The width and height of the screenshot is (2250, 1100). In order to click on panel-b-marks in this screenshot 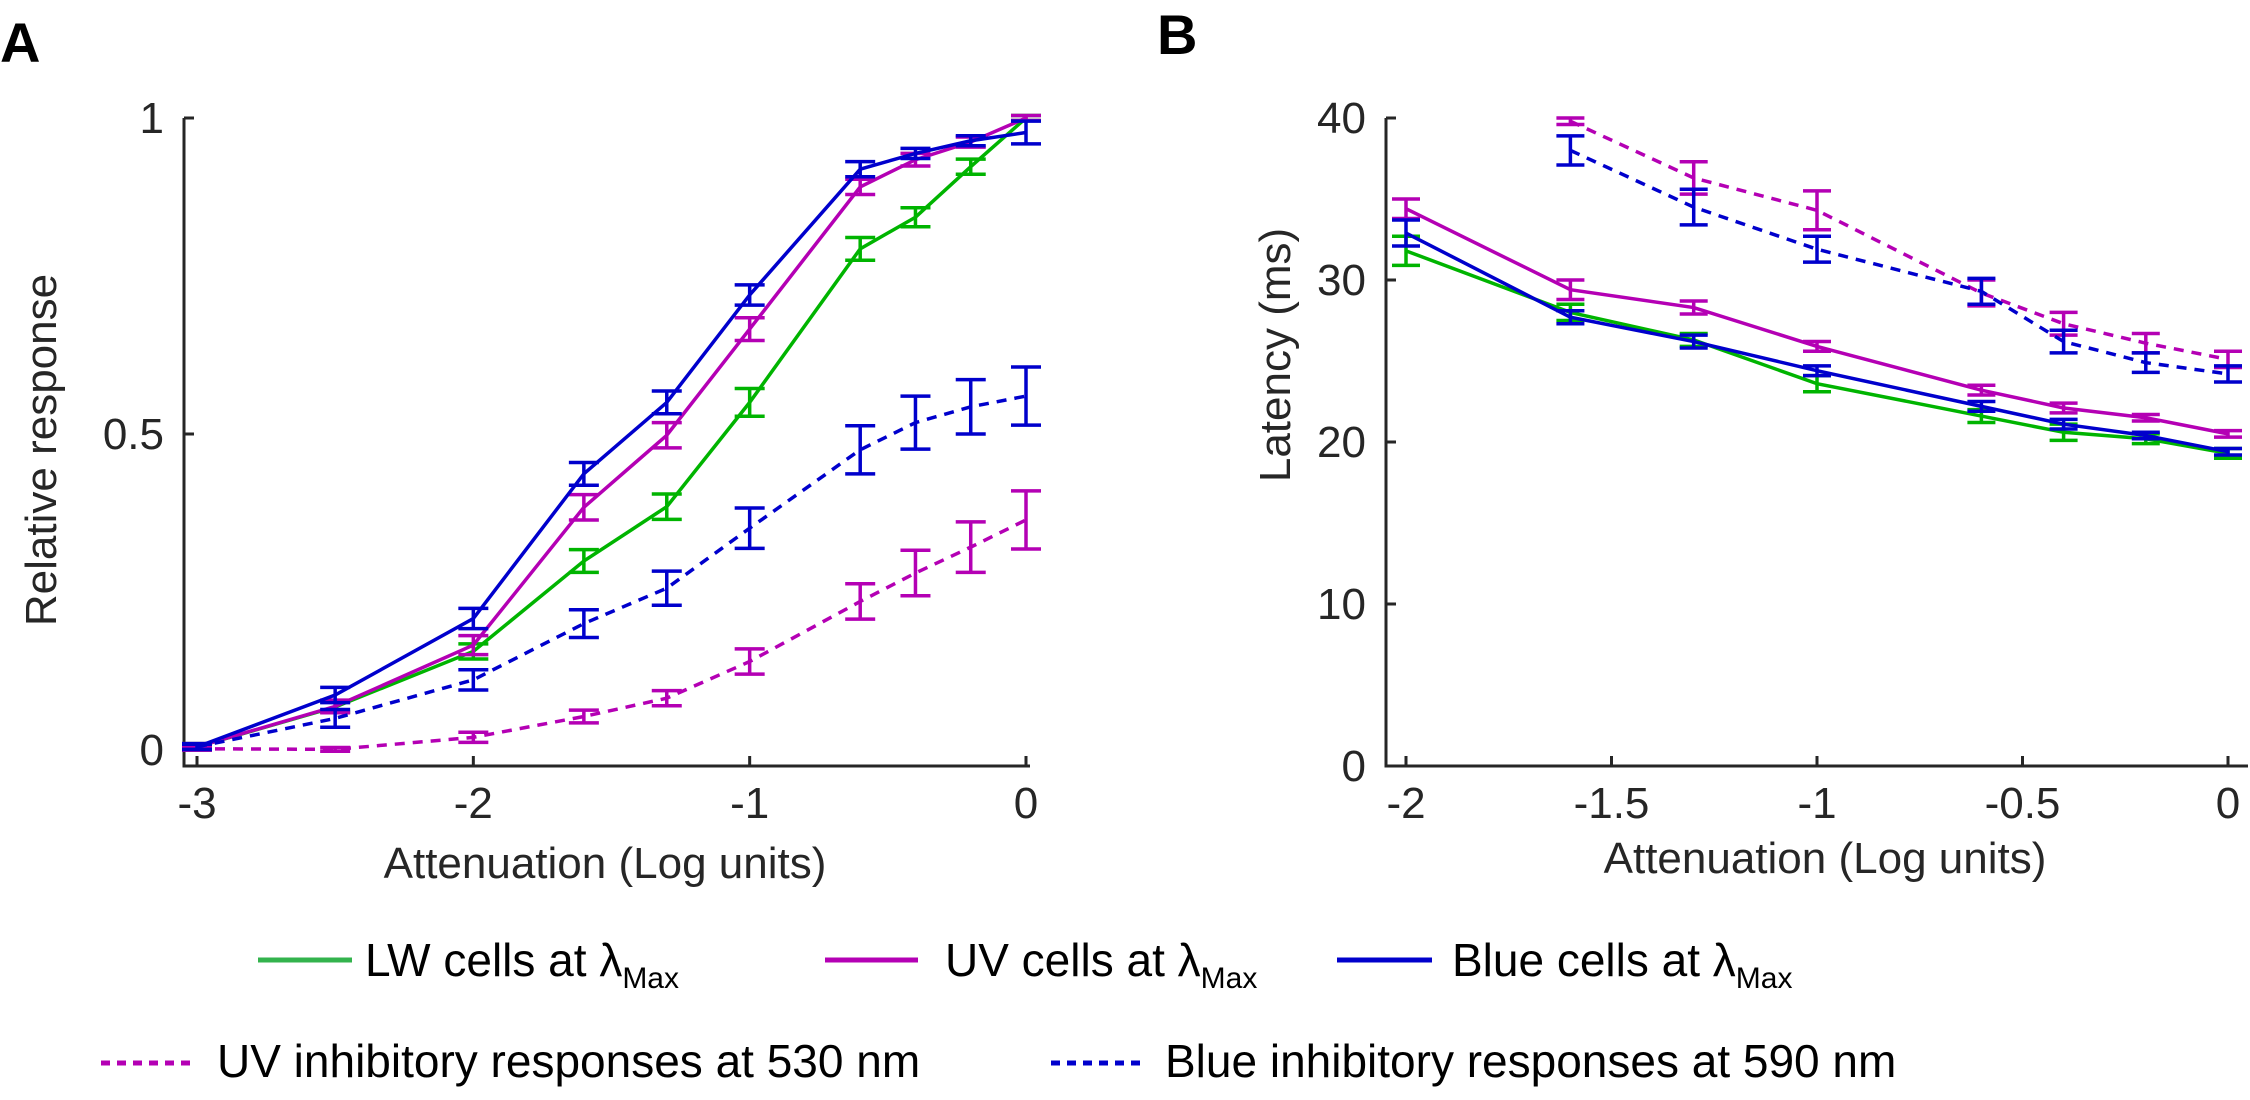, I will do `click(1817, 288)`.